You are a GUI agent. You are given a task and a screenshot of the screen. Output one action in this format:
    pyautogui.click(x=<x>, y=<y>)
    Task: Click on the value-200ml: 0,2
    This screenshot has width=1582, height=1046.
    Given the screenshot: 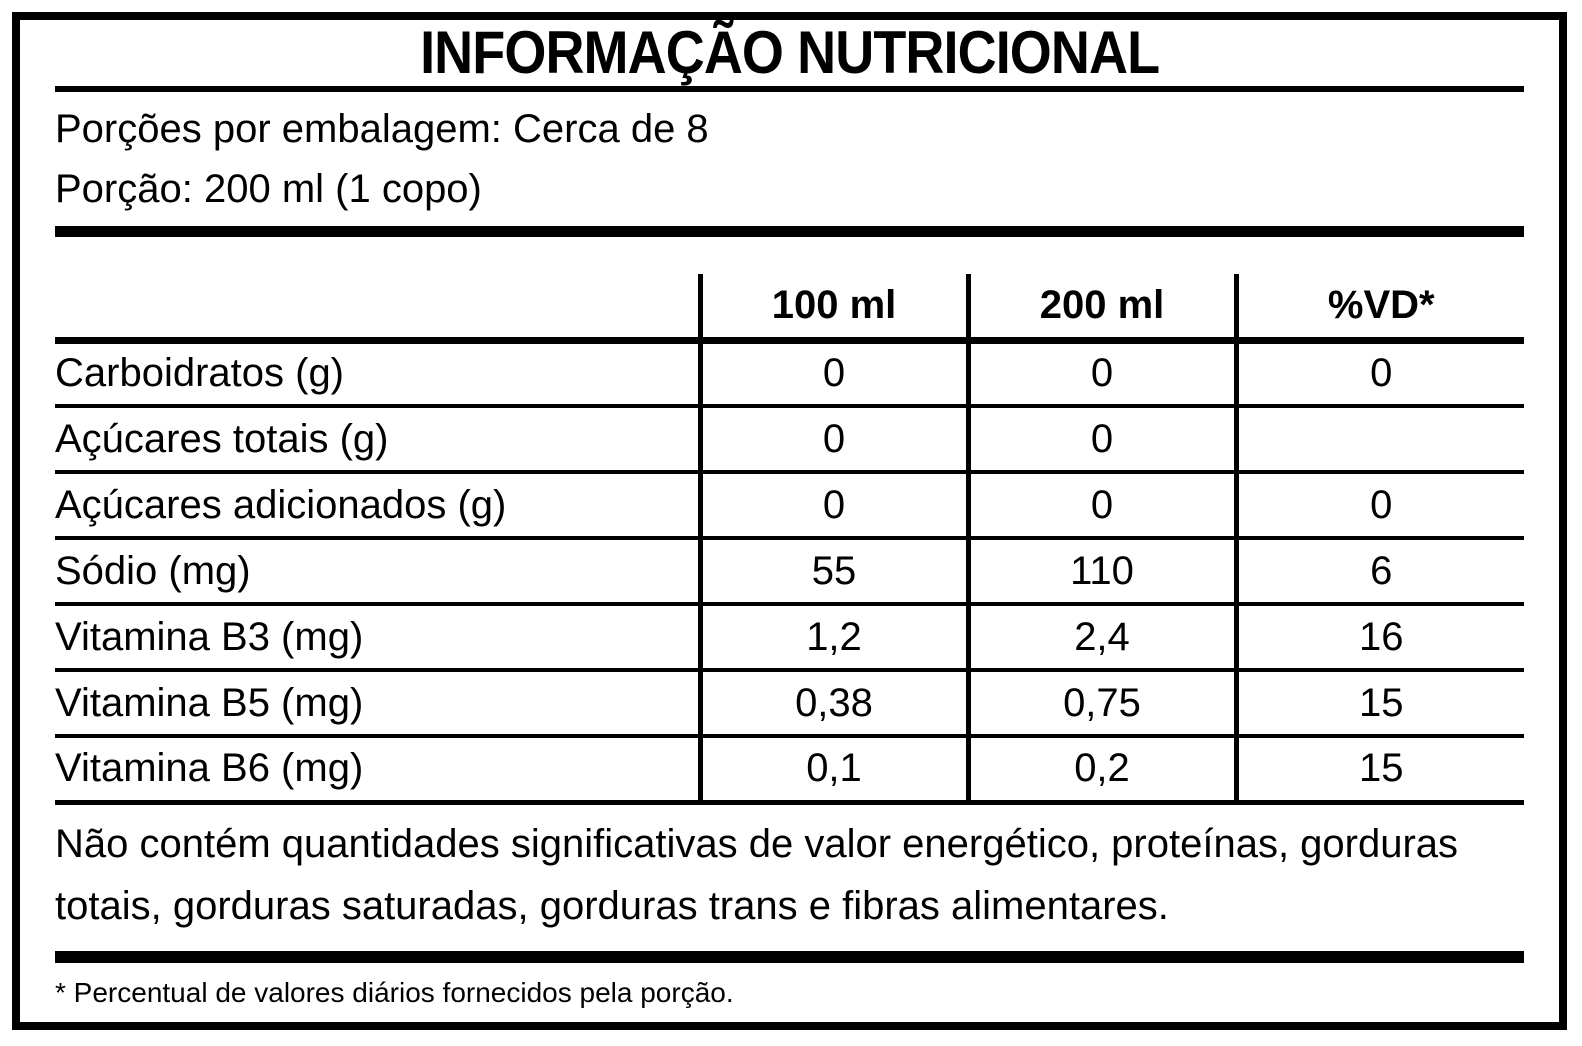 What is the action you would take?
    pyautogui.click(x=1100, y=770)
    